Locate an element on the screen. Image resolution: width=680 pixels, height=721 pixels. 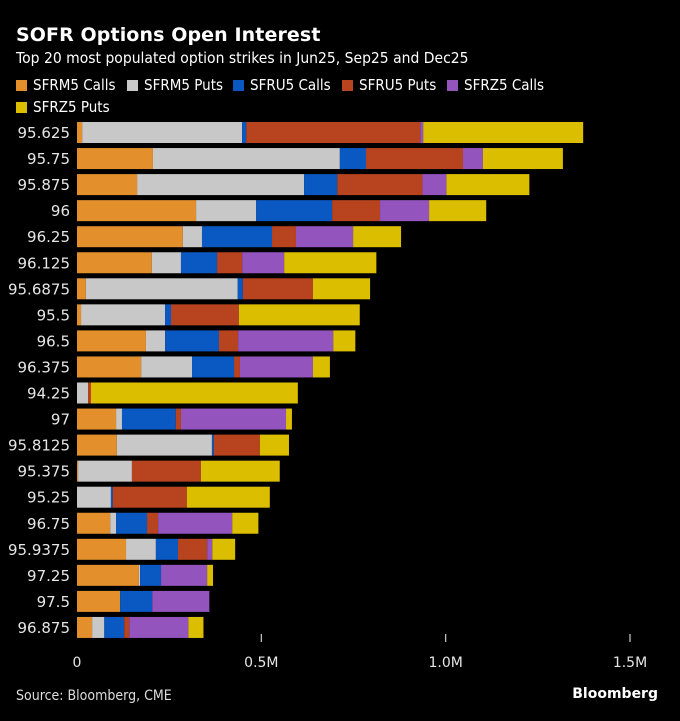
source-note: Source: Bloomberg, CME is located at coordinates (94, 696).